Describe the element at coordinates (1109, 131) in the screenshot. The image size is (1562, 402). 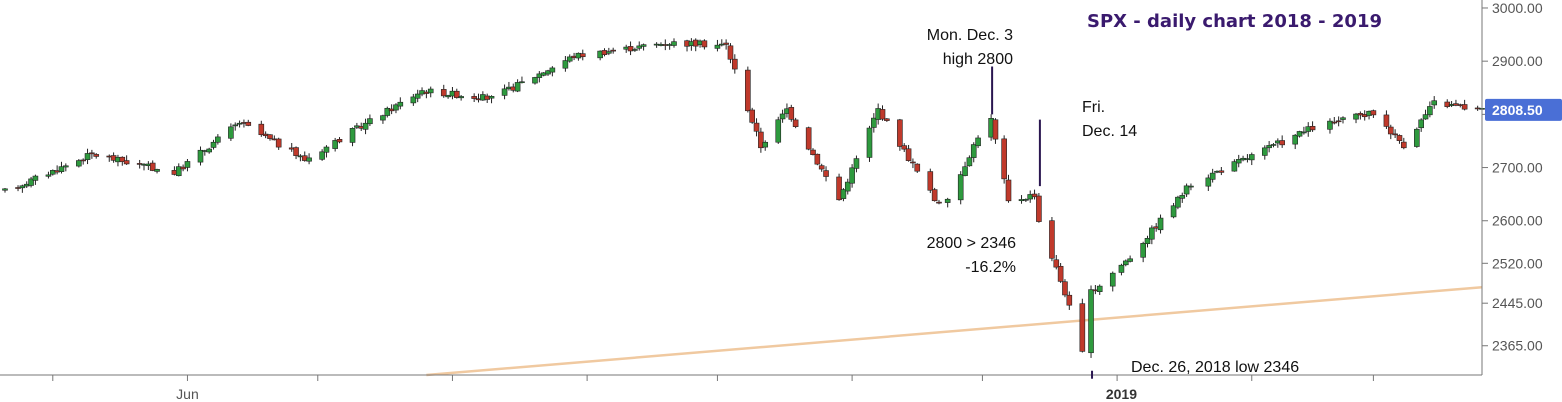
I see `annotation-text: Dec. 14` at that location.